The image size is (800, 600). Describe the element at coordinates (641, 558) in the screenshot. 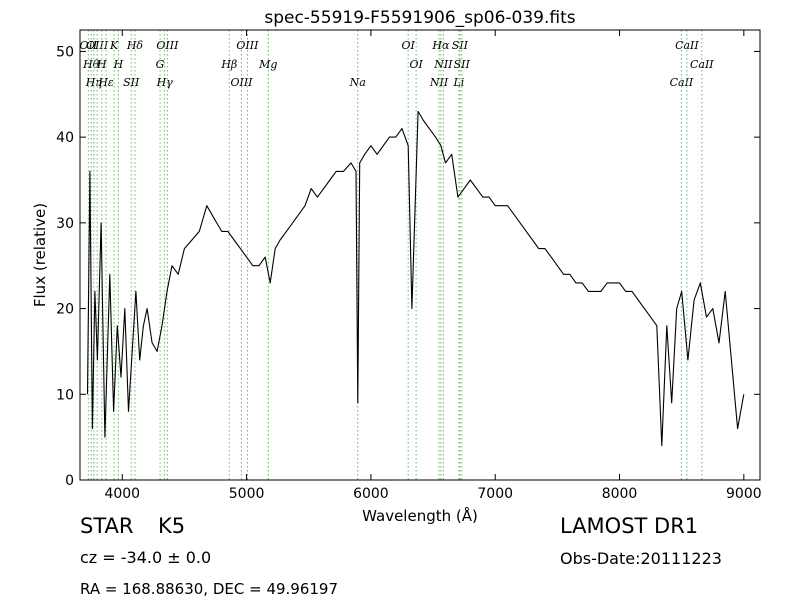

I see `observation-date: Obs-Date:20111223` at that location.